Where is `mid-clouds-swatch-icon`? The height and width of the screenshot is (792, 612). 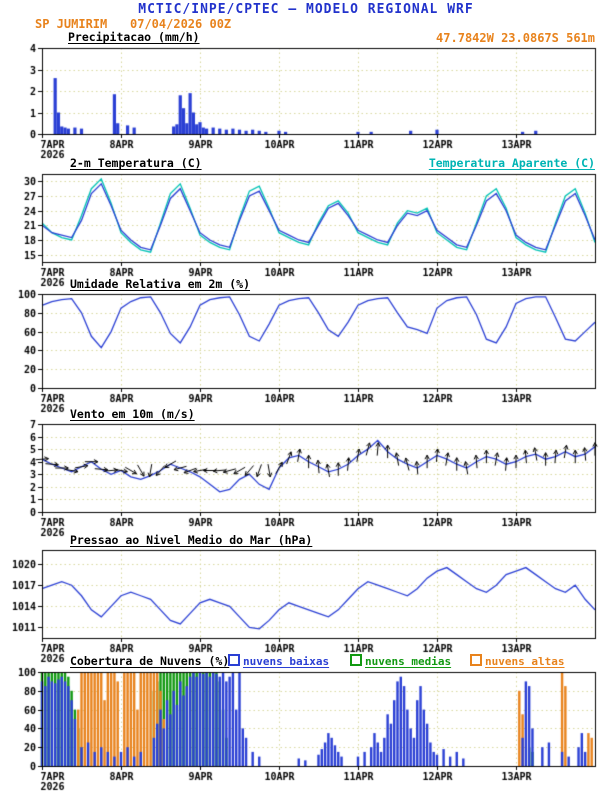
mid-clouds-swatch-icon is located at coordinates (356, 660).